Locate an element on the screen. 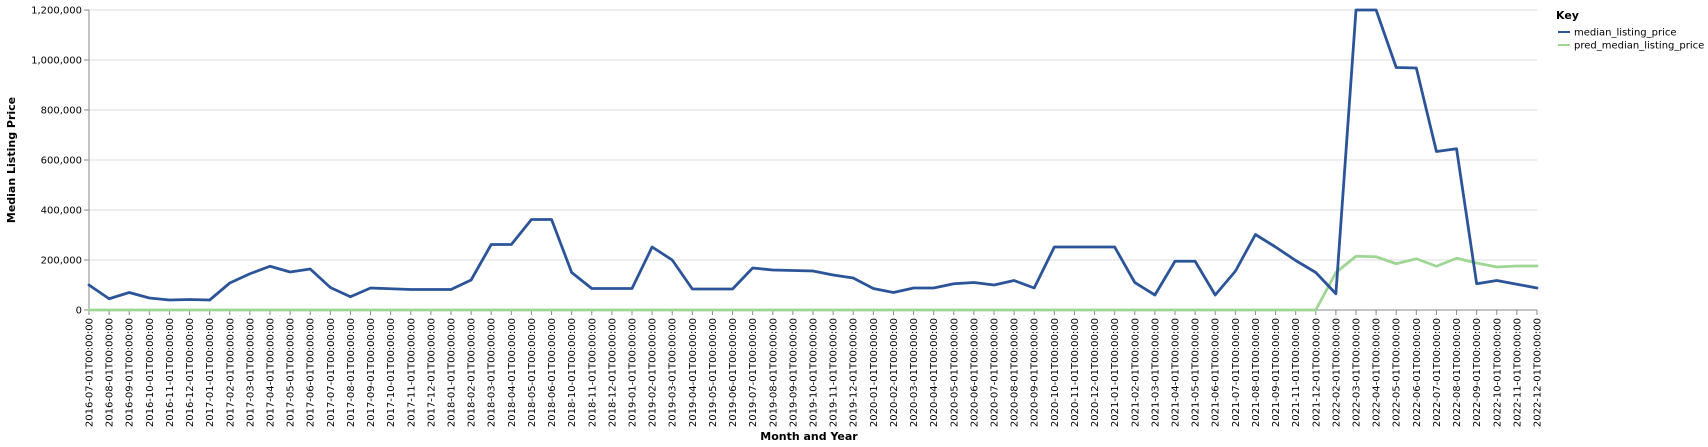  legend-label: median_listing_price is located at coordinates (1625, 33).